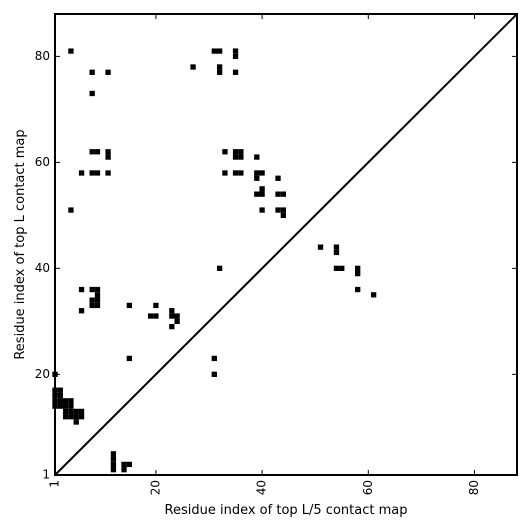  What do you see at coordinates (262, 487) in the screenshot?
I see `x-tick-label: 40` at bounding box center [262, 487].